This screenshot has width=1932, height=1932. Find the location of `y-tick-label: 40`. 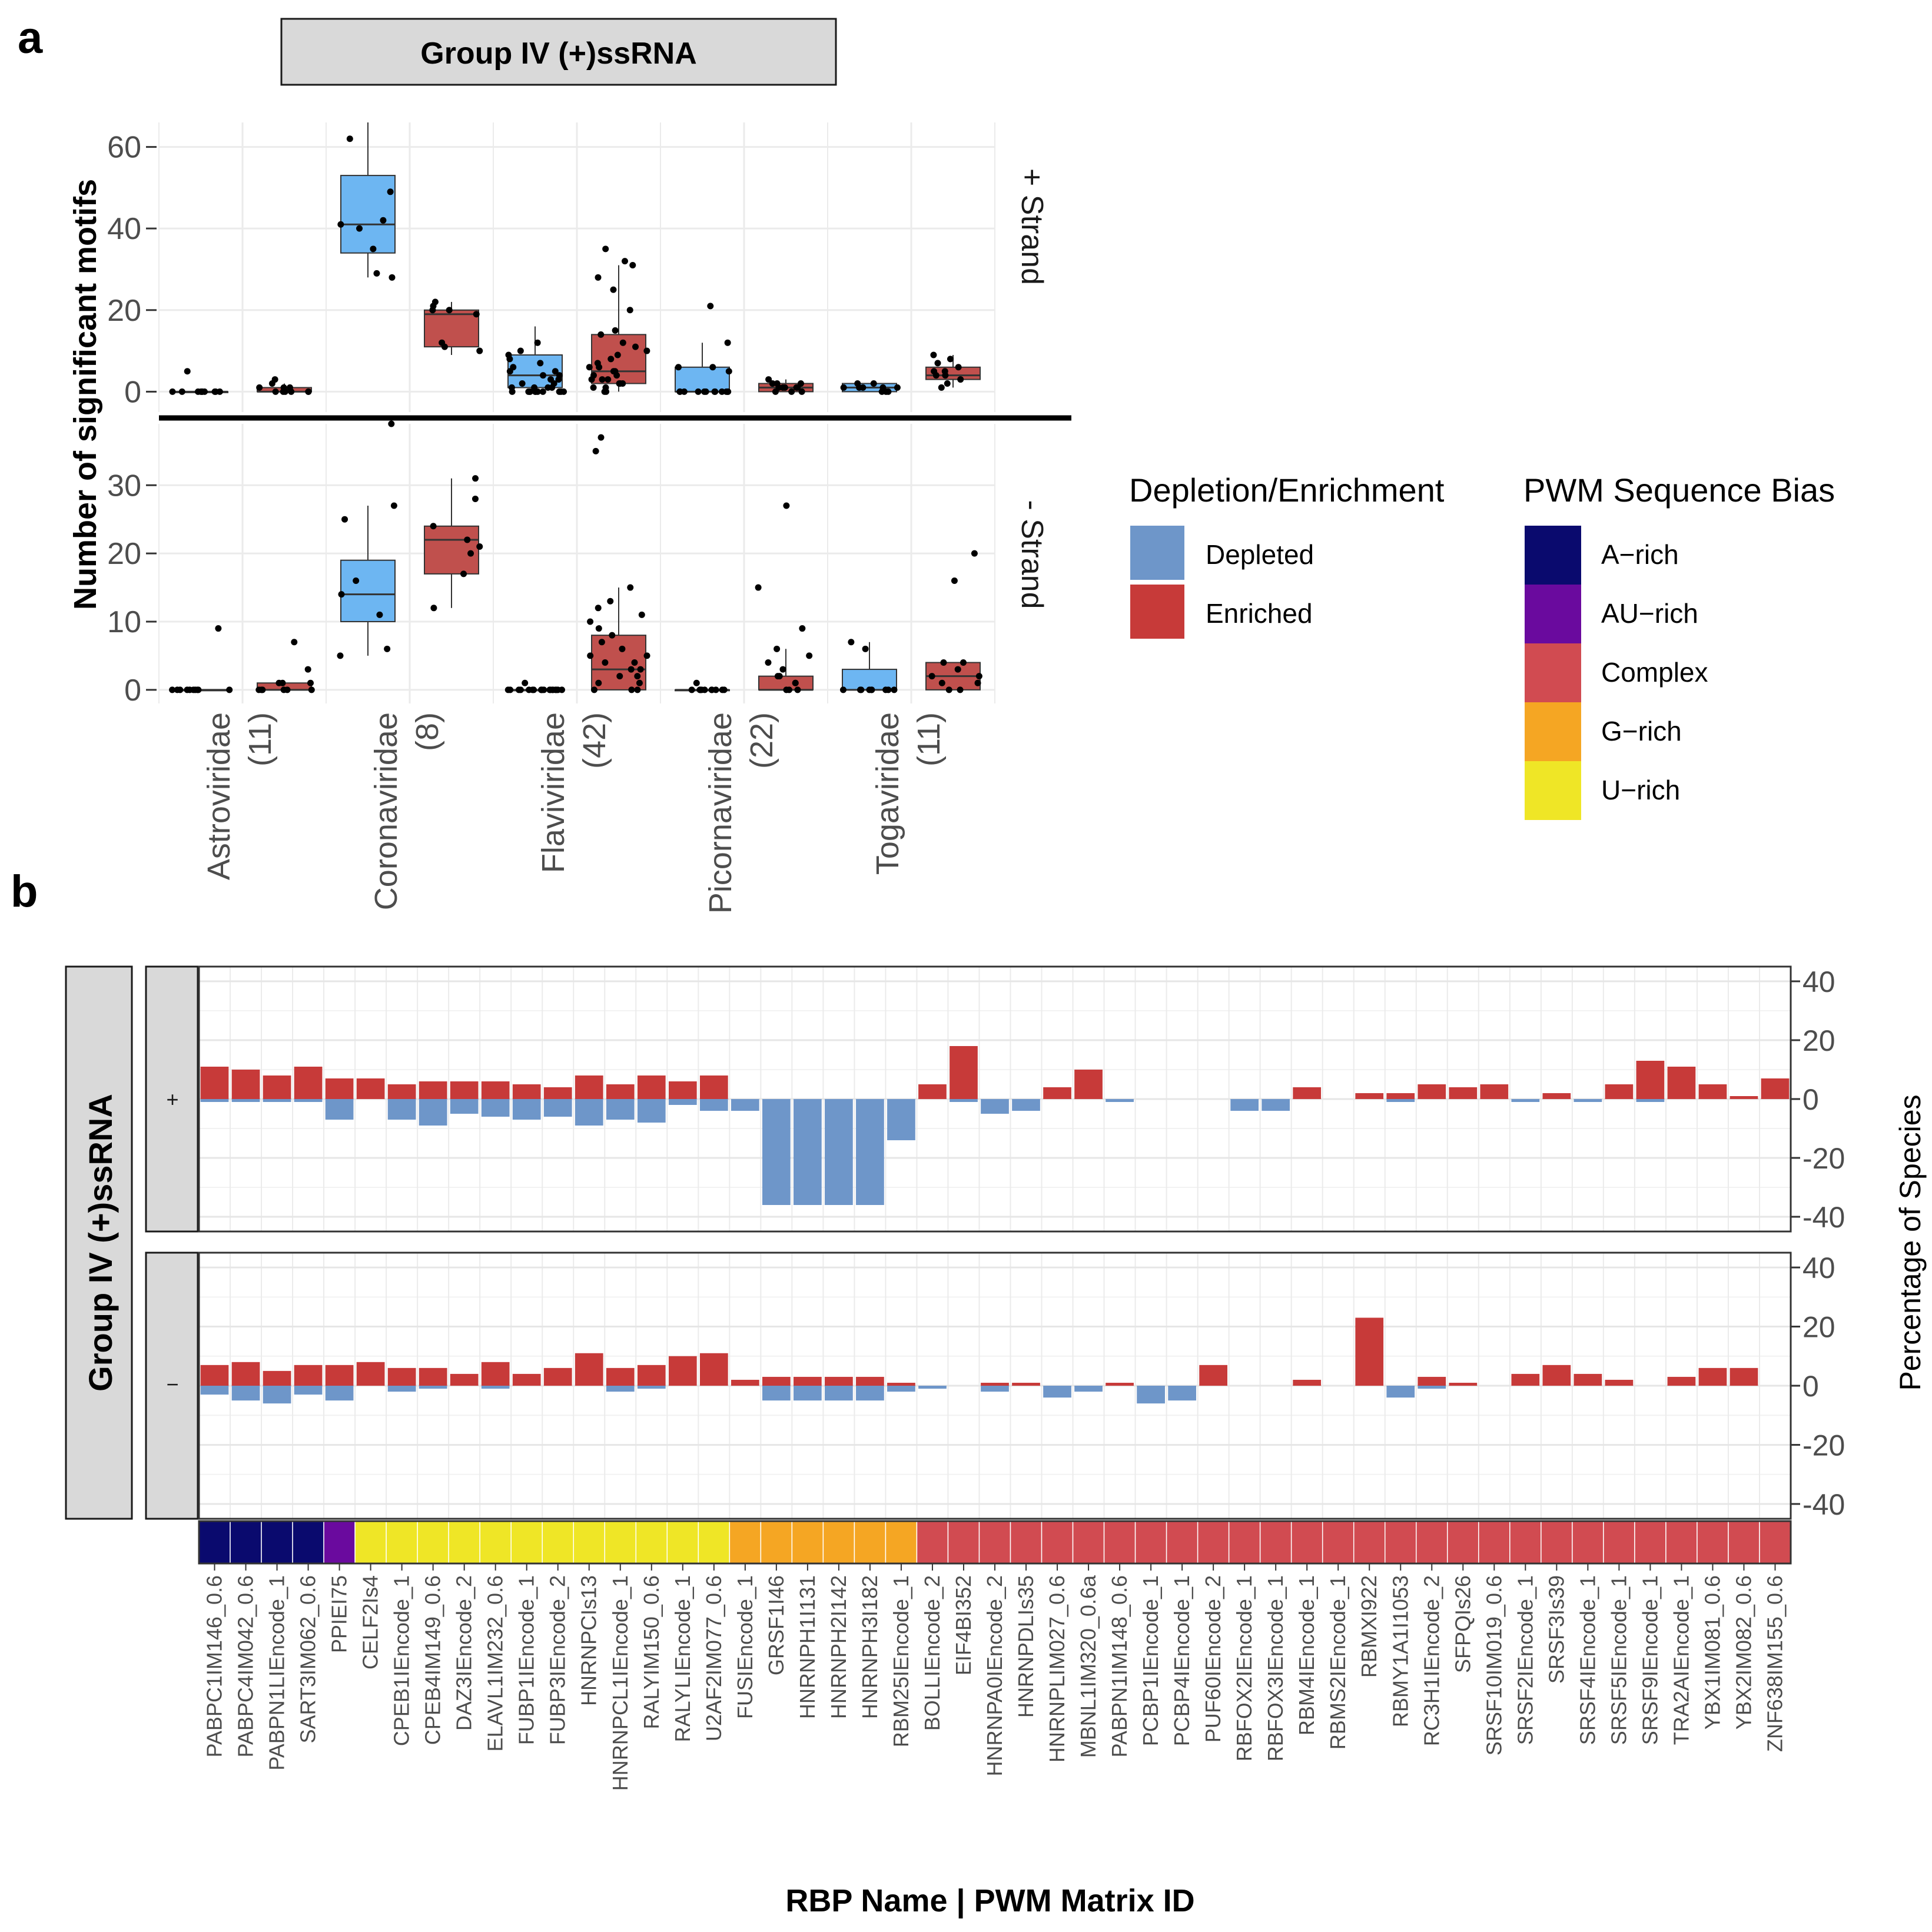

y-tick-label: 40 is located at coordinates (1819, 981).